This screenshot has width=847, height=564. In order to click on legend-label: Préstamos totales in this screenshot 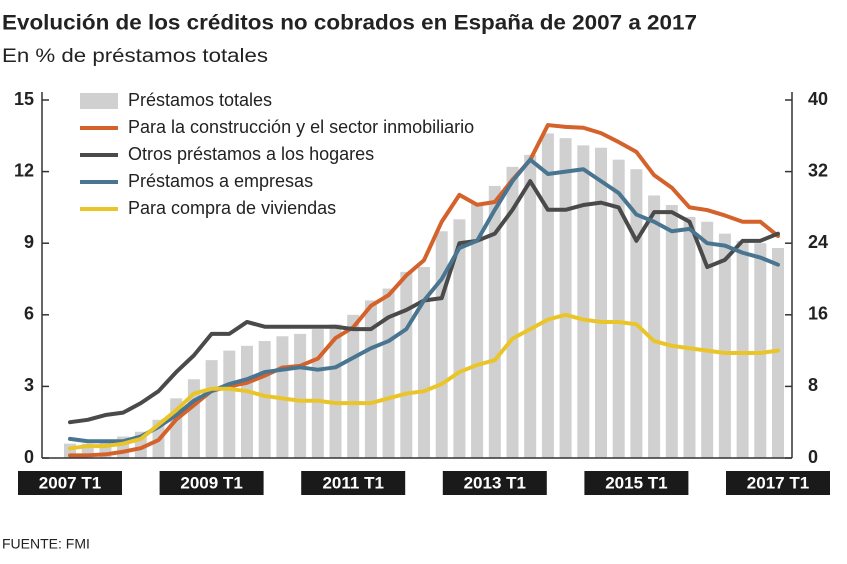, I will do `click(200, 100)`.